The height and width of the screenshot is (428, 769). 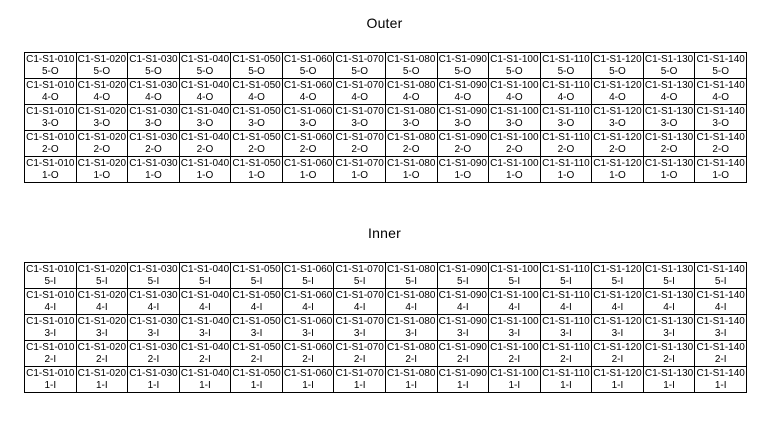 What do you see at coordinates (514, 65) in the screenshot?
I see `cell-label: C1-S1-1005-O` at bounding box center [514, 65].